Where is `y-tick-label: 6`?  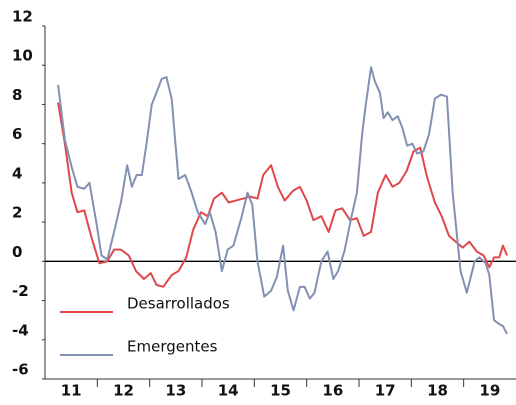
y-tick-label: 6 is located at coordinates (17, 134).